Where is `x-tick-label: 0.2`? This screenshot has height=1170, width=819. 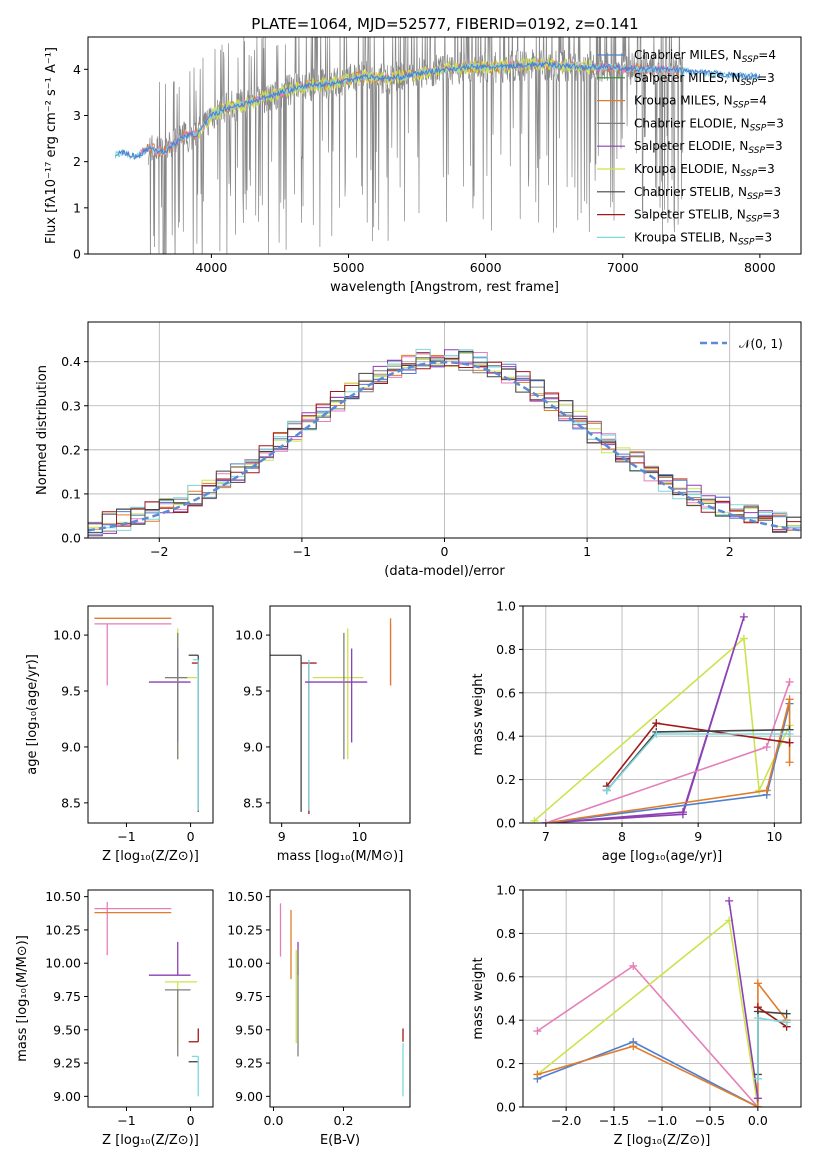 x-tick-label: 0.2 is located at coordinates (344, 1120).